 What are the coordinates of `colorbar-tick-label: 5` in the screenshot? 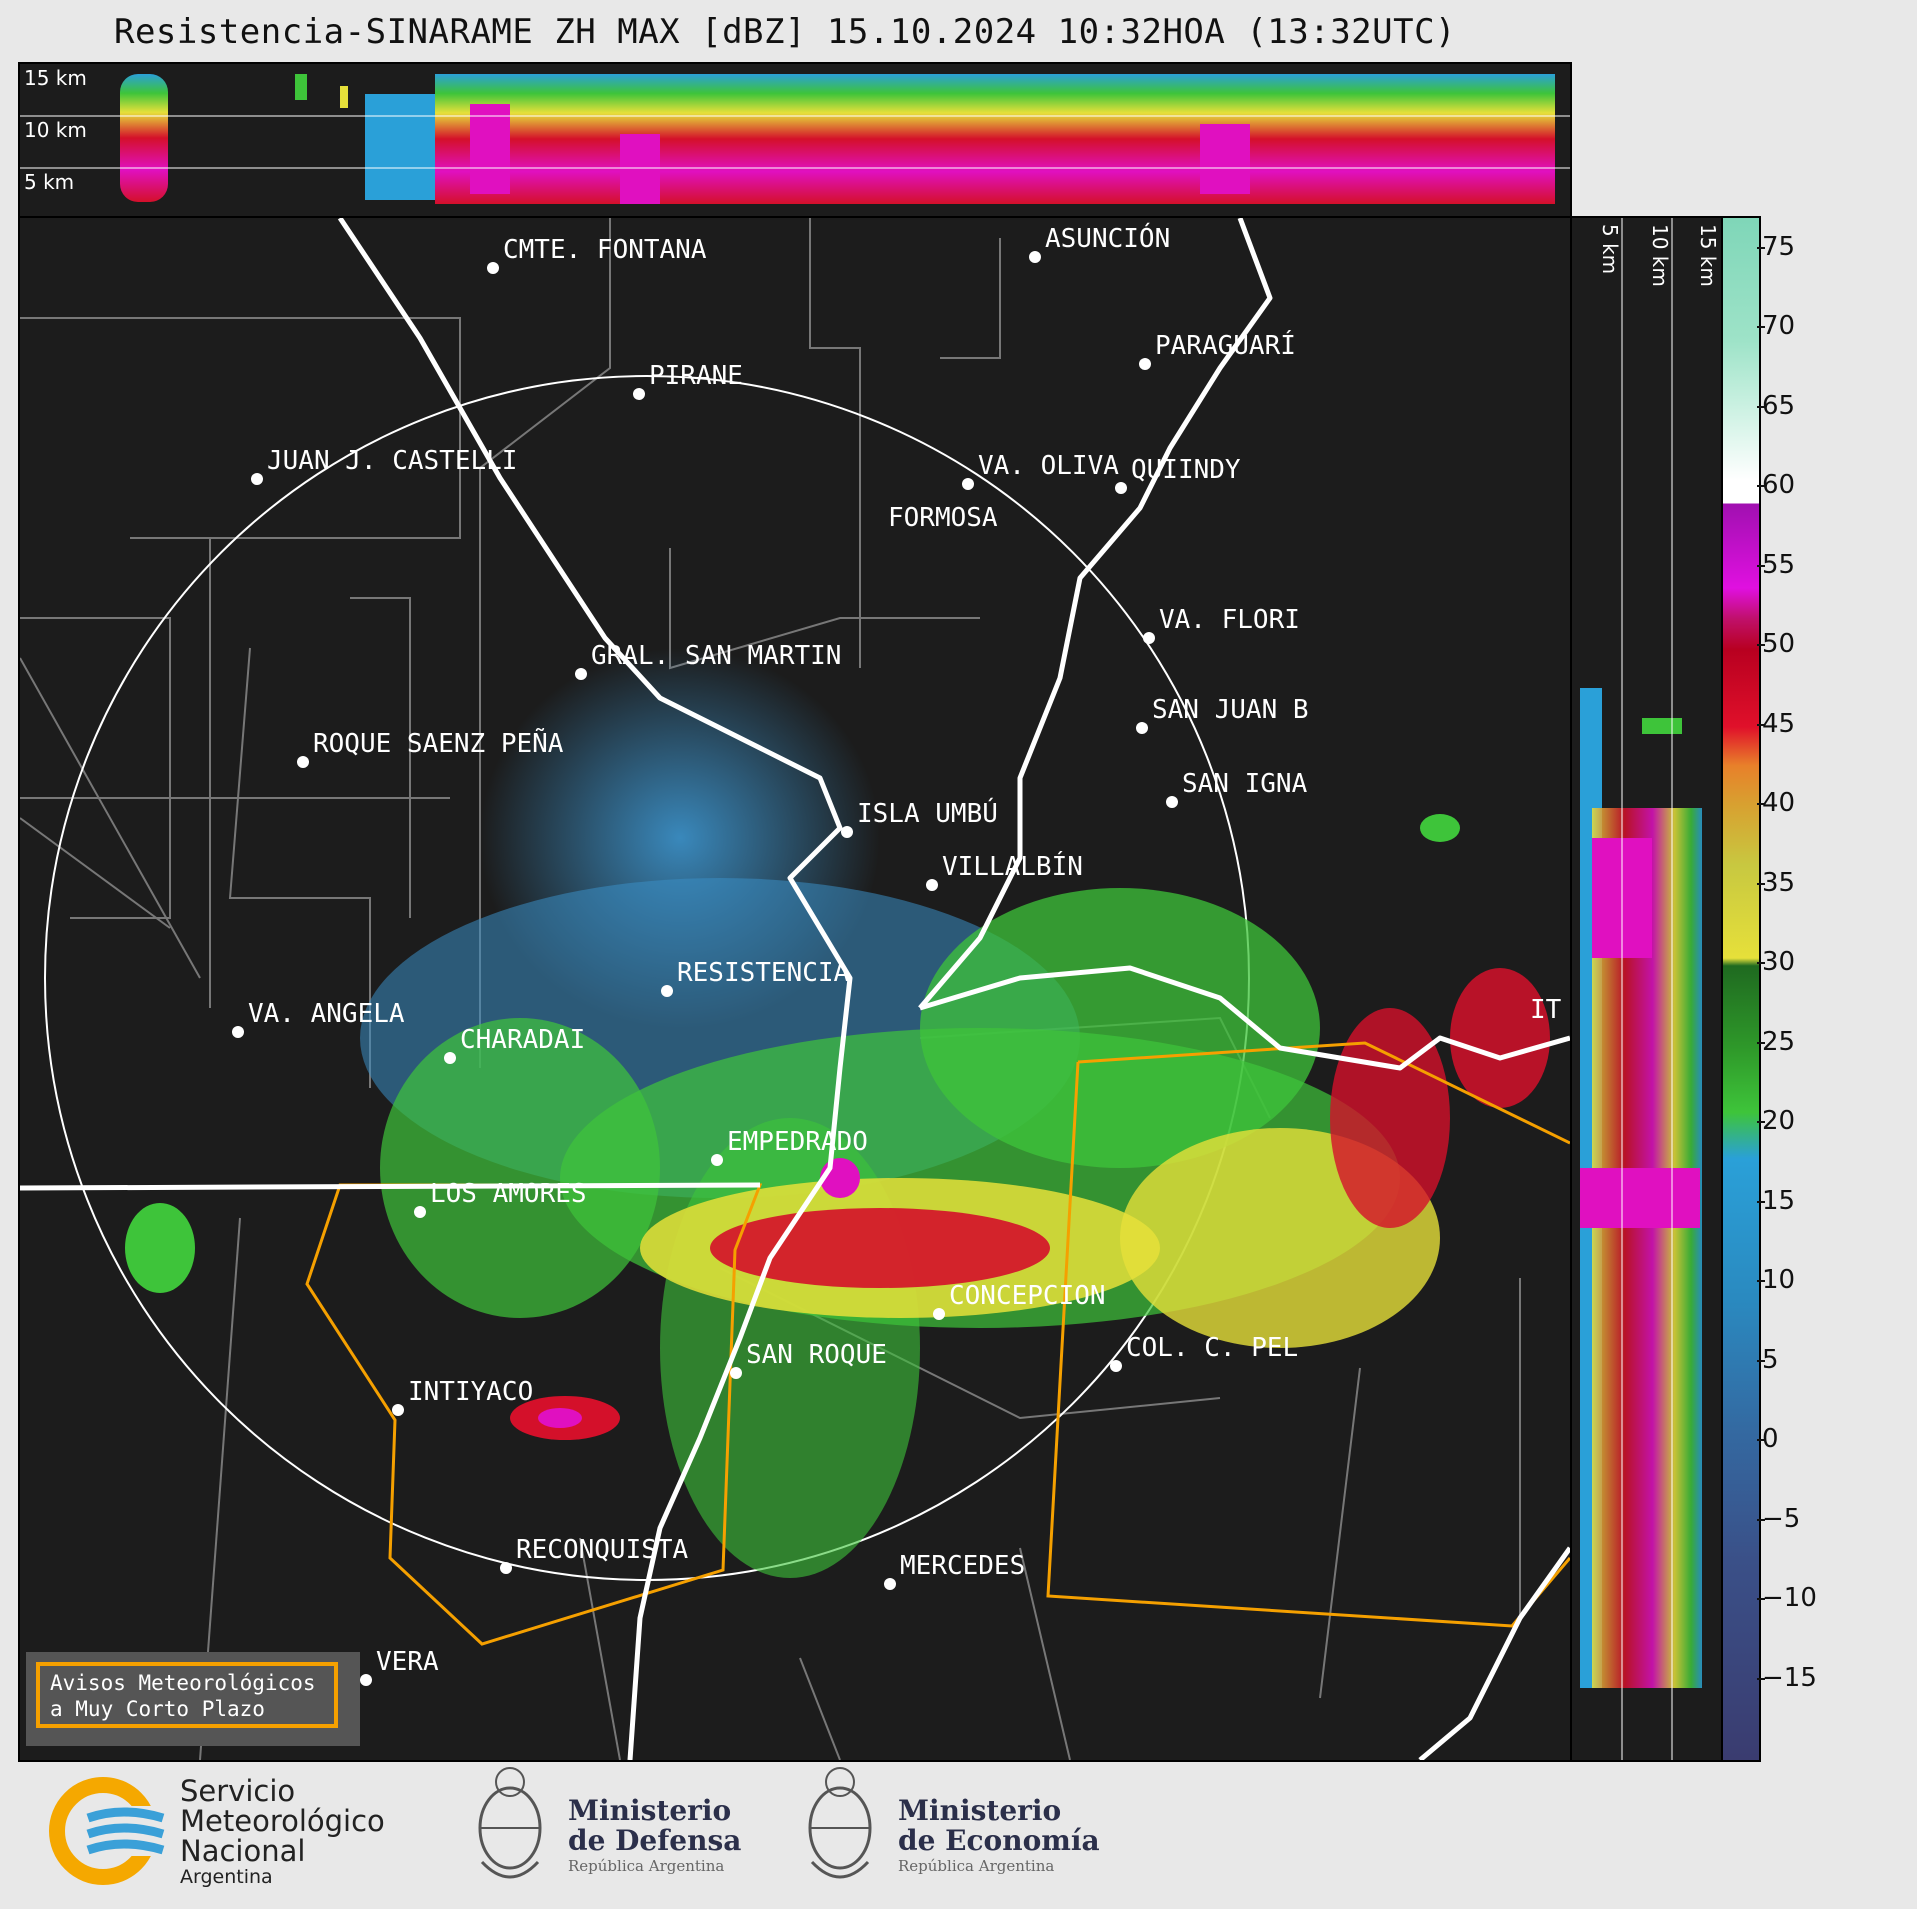 It's located at (1770, 1359).